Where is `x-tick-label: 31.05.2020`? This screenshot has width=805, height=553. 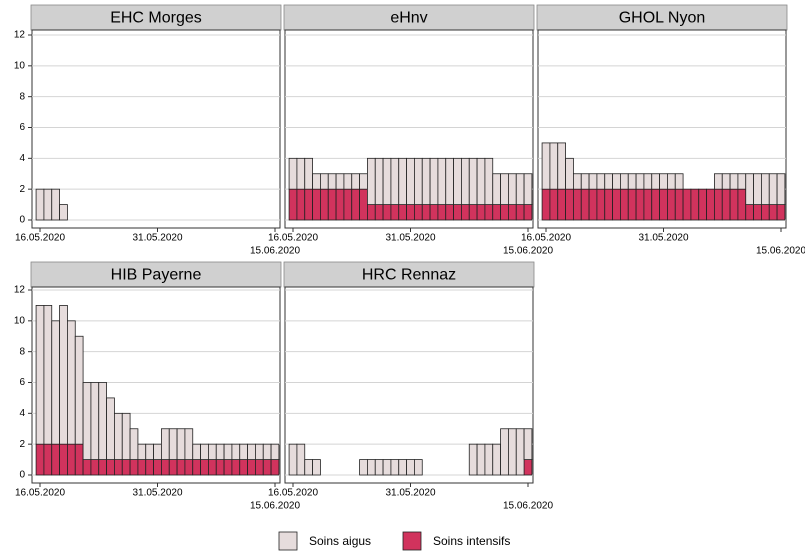 x-tick-label: 31.05.2020 is located at coordinates (157, 238).